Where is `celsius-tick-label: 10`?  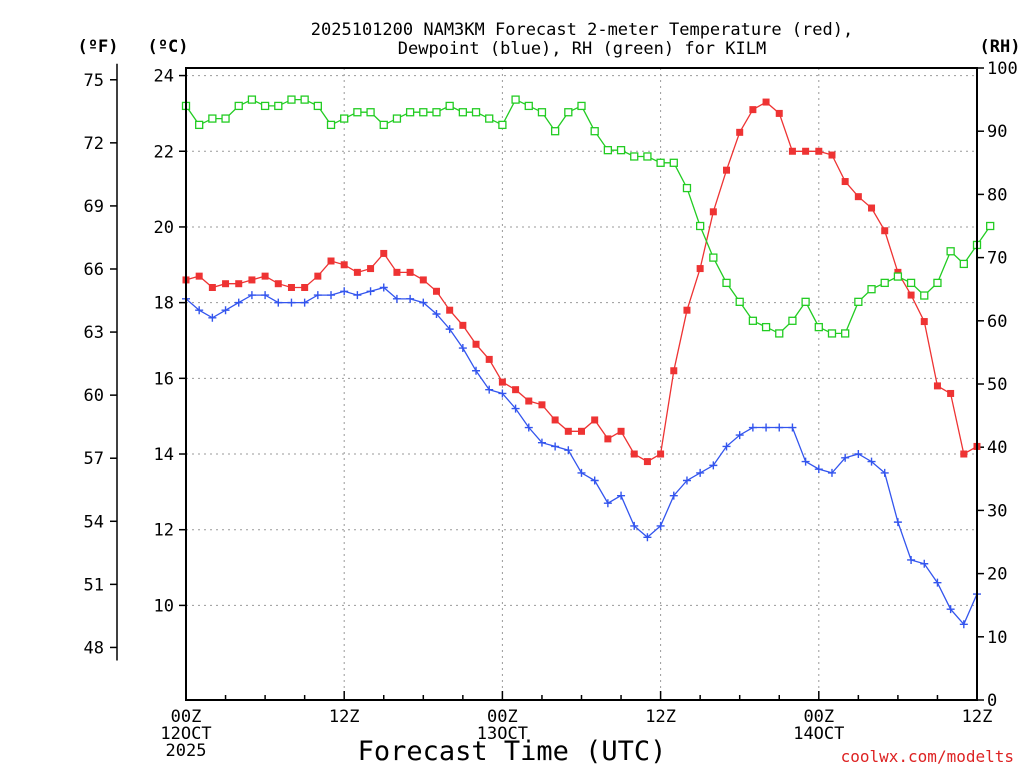 celsius-tick-label: 10 is located at coordinates (164, 606).